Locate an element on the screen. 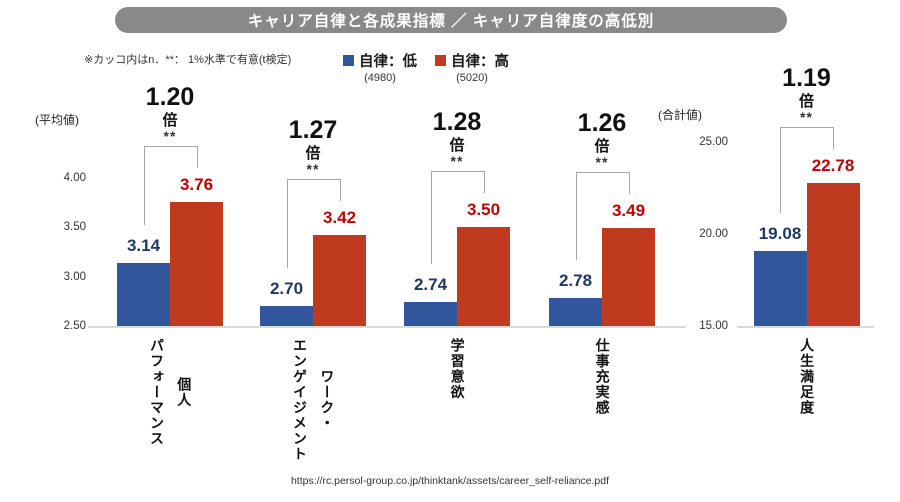  legend-swatch-low-icon is located at coordinates (348, 60).